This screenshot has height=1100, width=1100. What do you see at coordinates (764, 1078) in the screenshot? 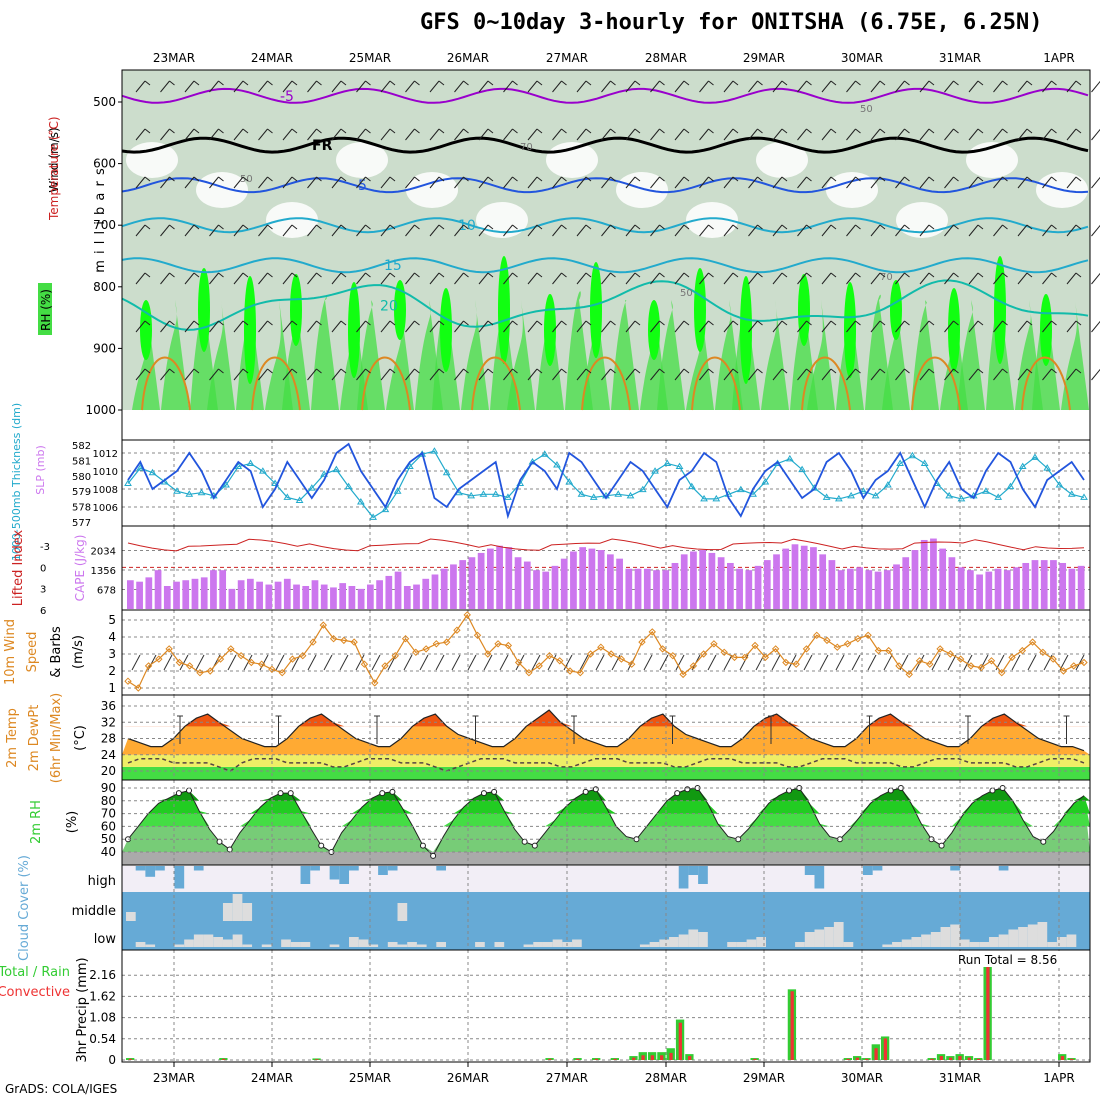
I see `bottom-date-label: 29MAR` at bounding box center [764, 1078].